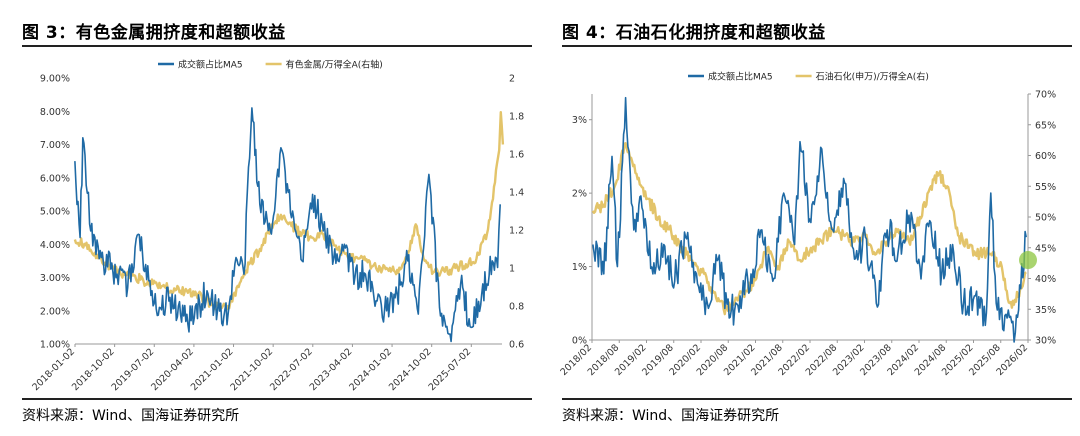  I want to click on chart-title: 图 4：石油石化拥挤度和超额收益, so click(694, 33).